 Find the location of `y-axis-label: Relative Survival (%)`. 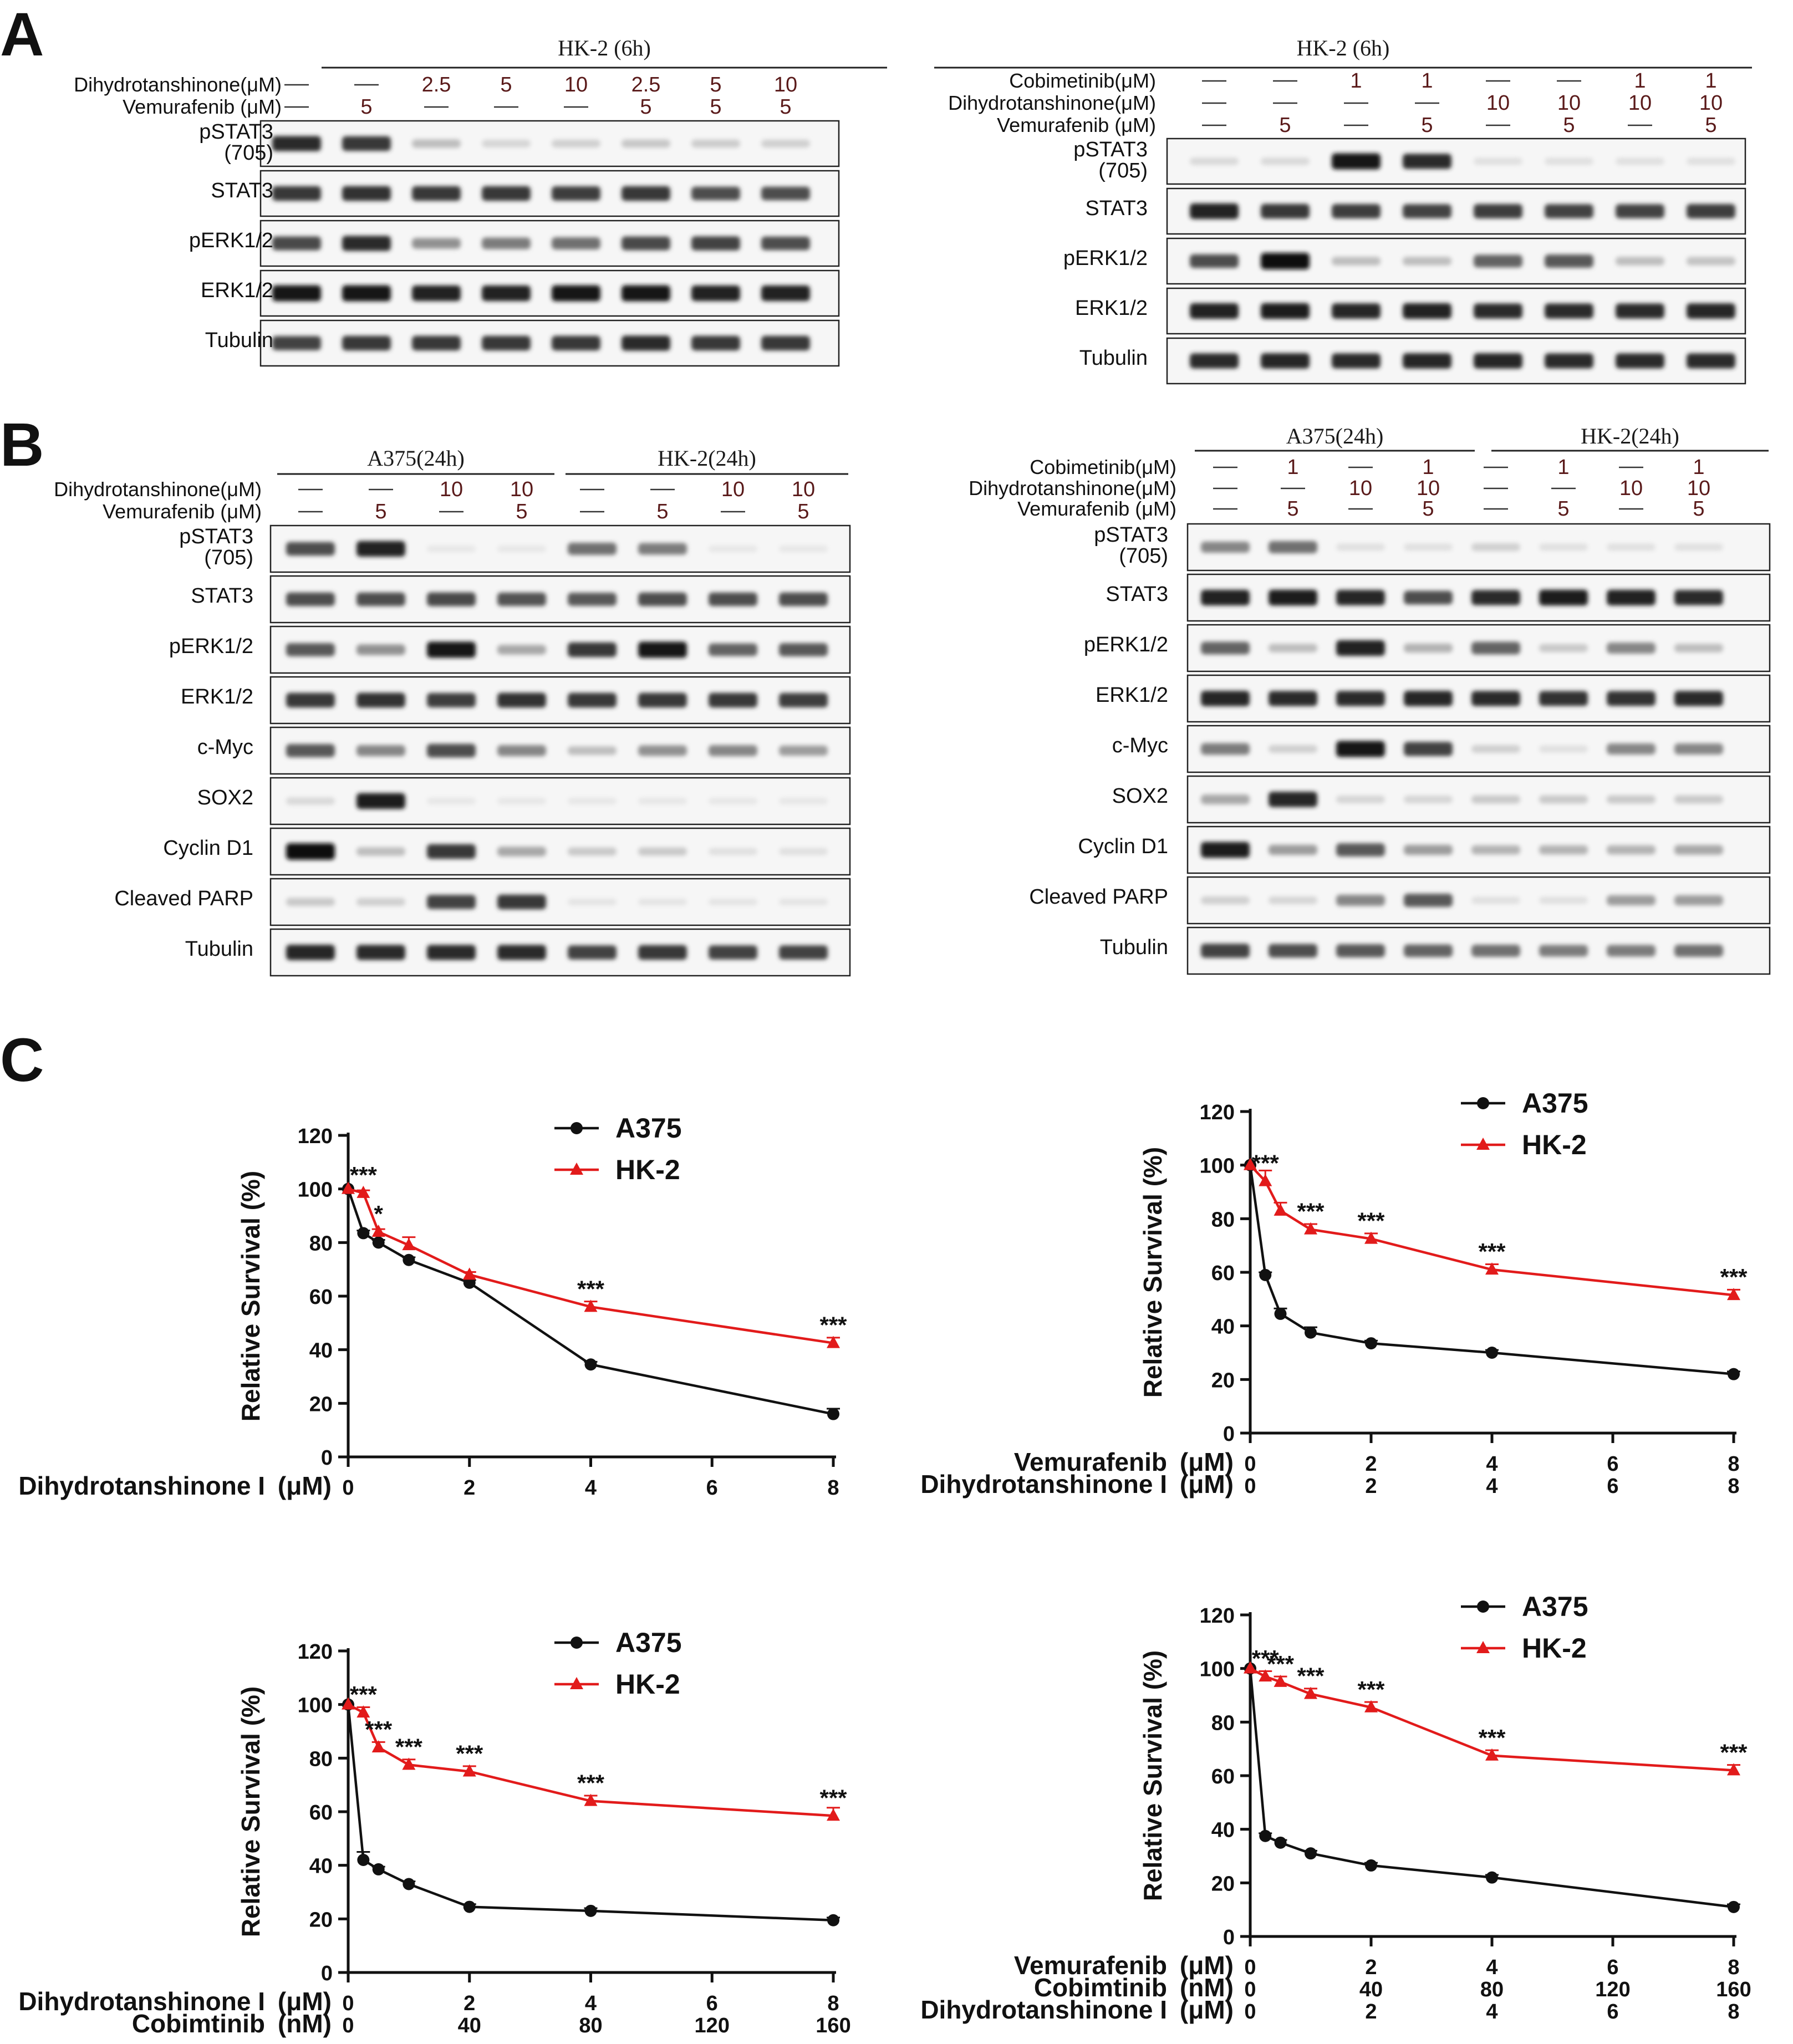

y-axis-label: Relative Survival (%) is located at coordinates (1152, 1776).